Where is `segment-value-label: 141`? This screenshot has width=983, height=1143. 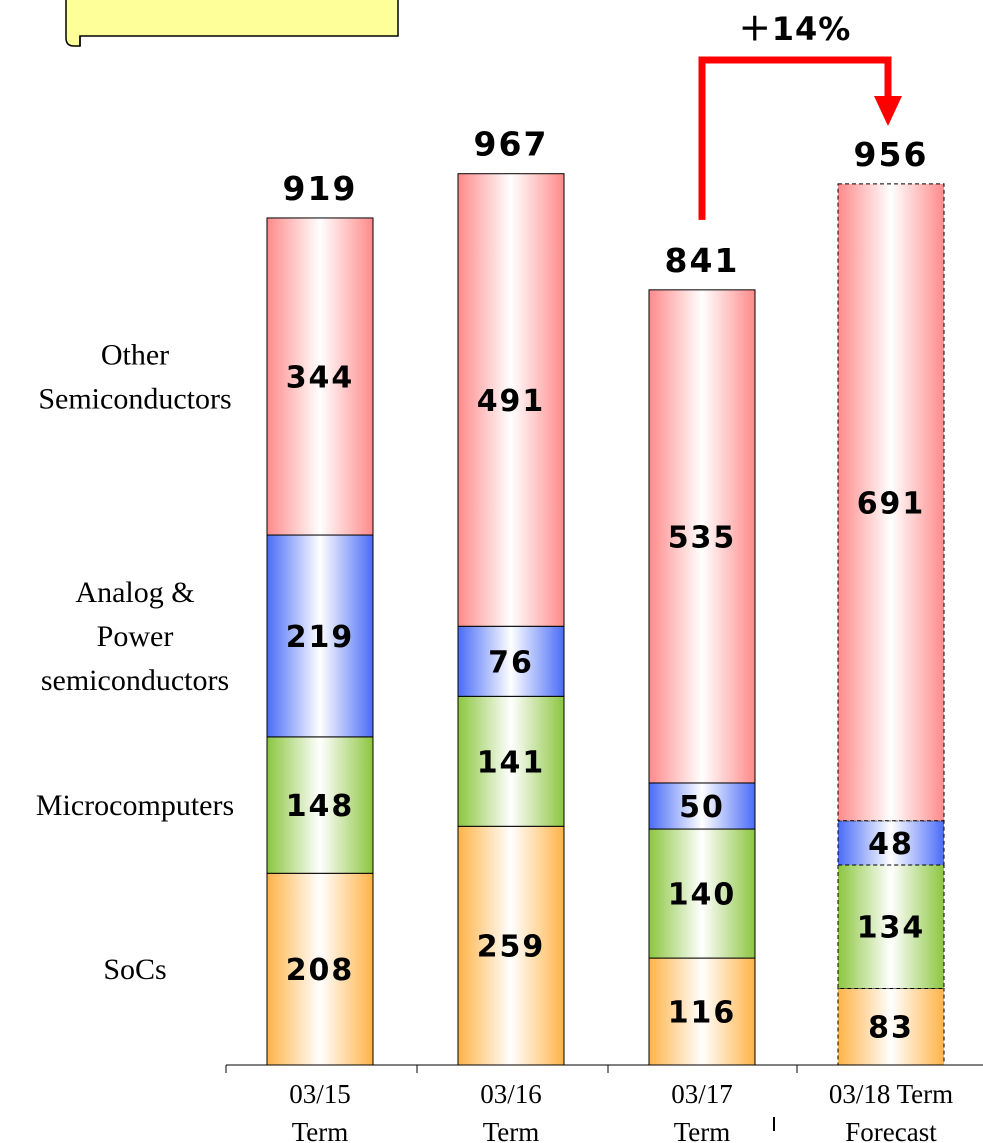
segment-value-label: 141 is located at coordinates (511, 762).